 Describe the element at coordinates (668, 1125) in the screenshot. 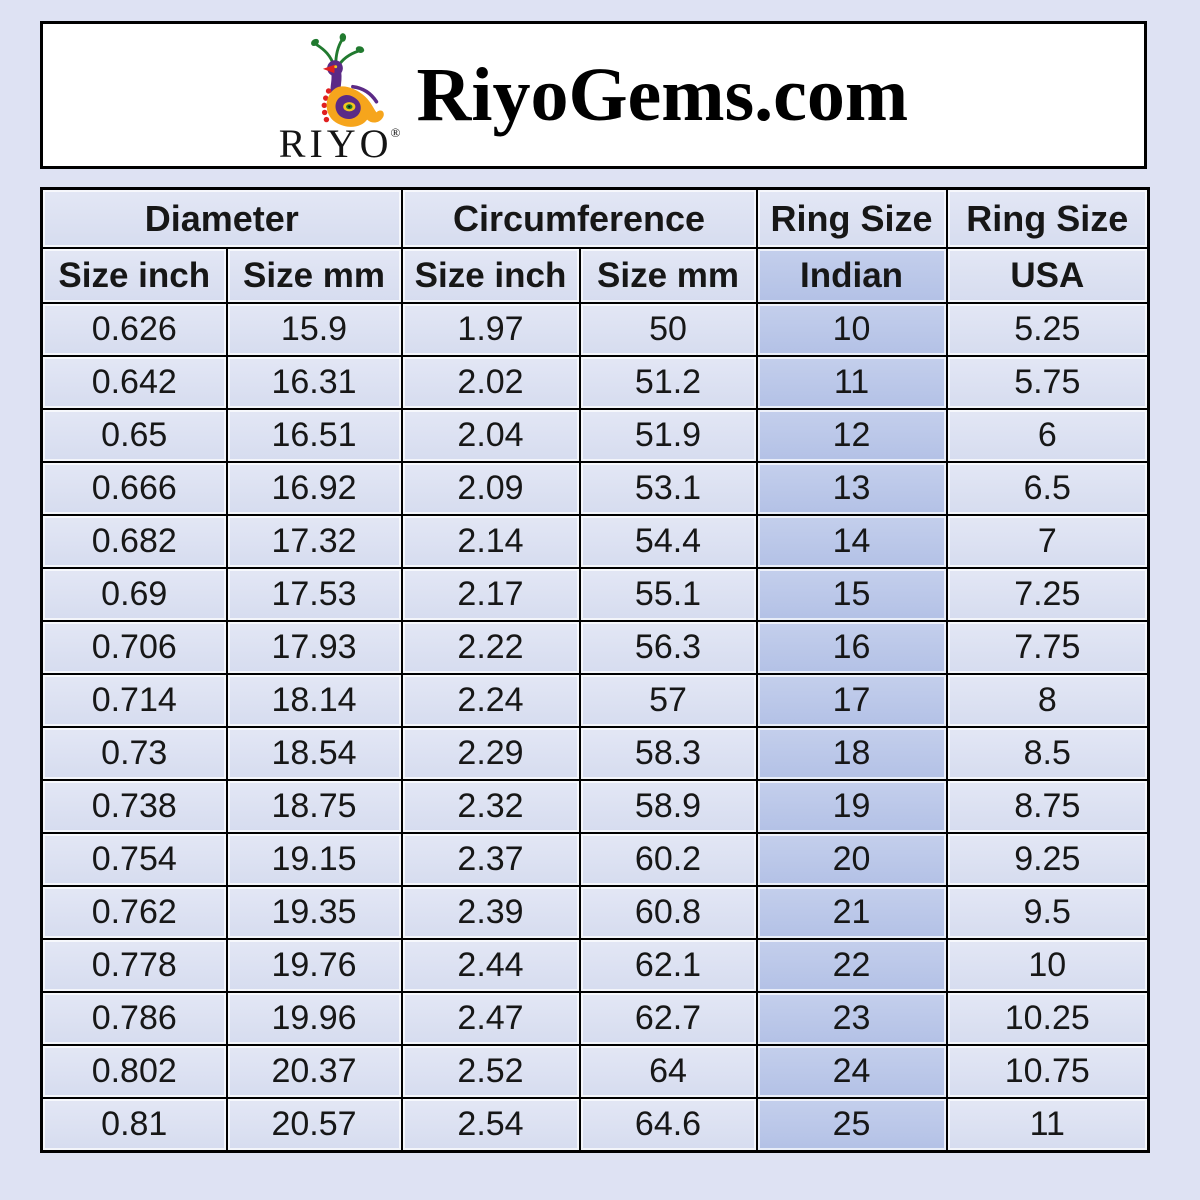

I see `cell-size-mm: 64.6` at that location.